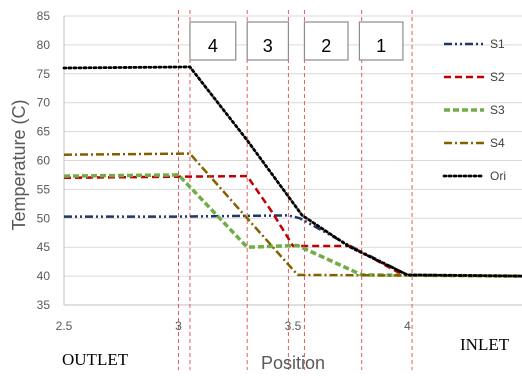 The width and height of the screenshot is (522, 376). I want to click on zone-box-3: 3, so click(268, 41).